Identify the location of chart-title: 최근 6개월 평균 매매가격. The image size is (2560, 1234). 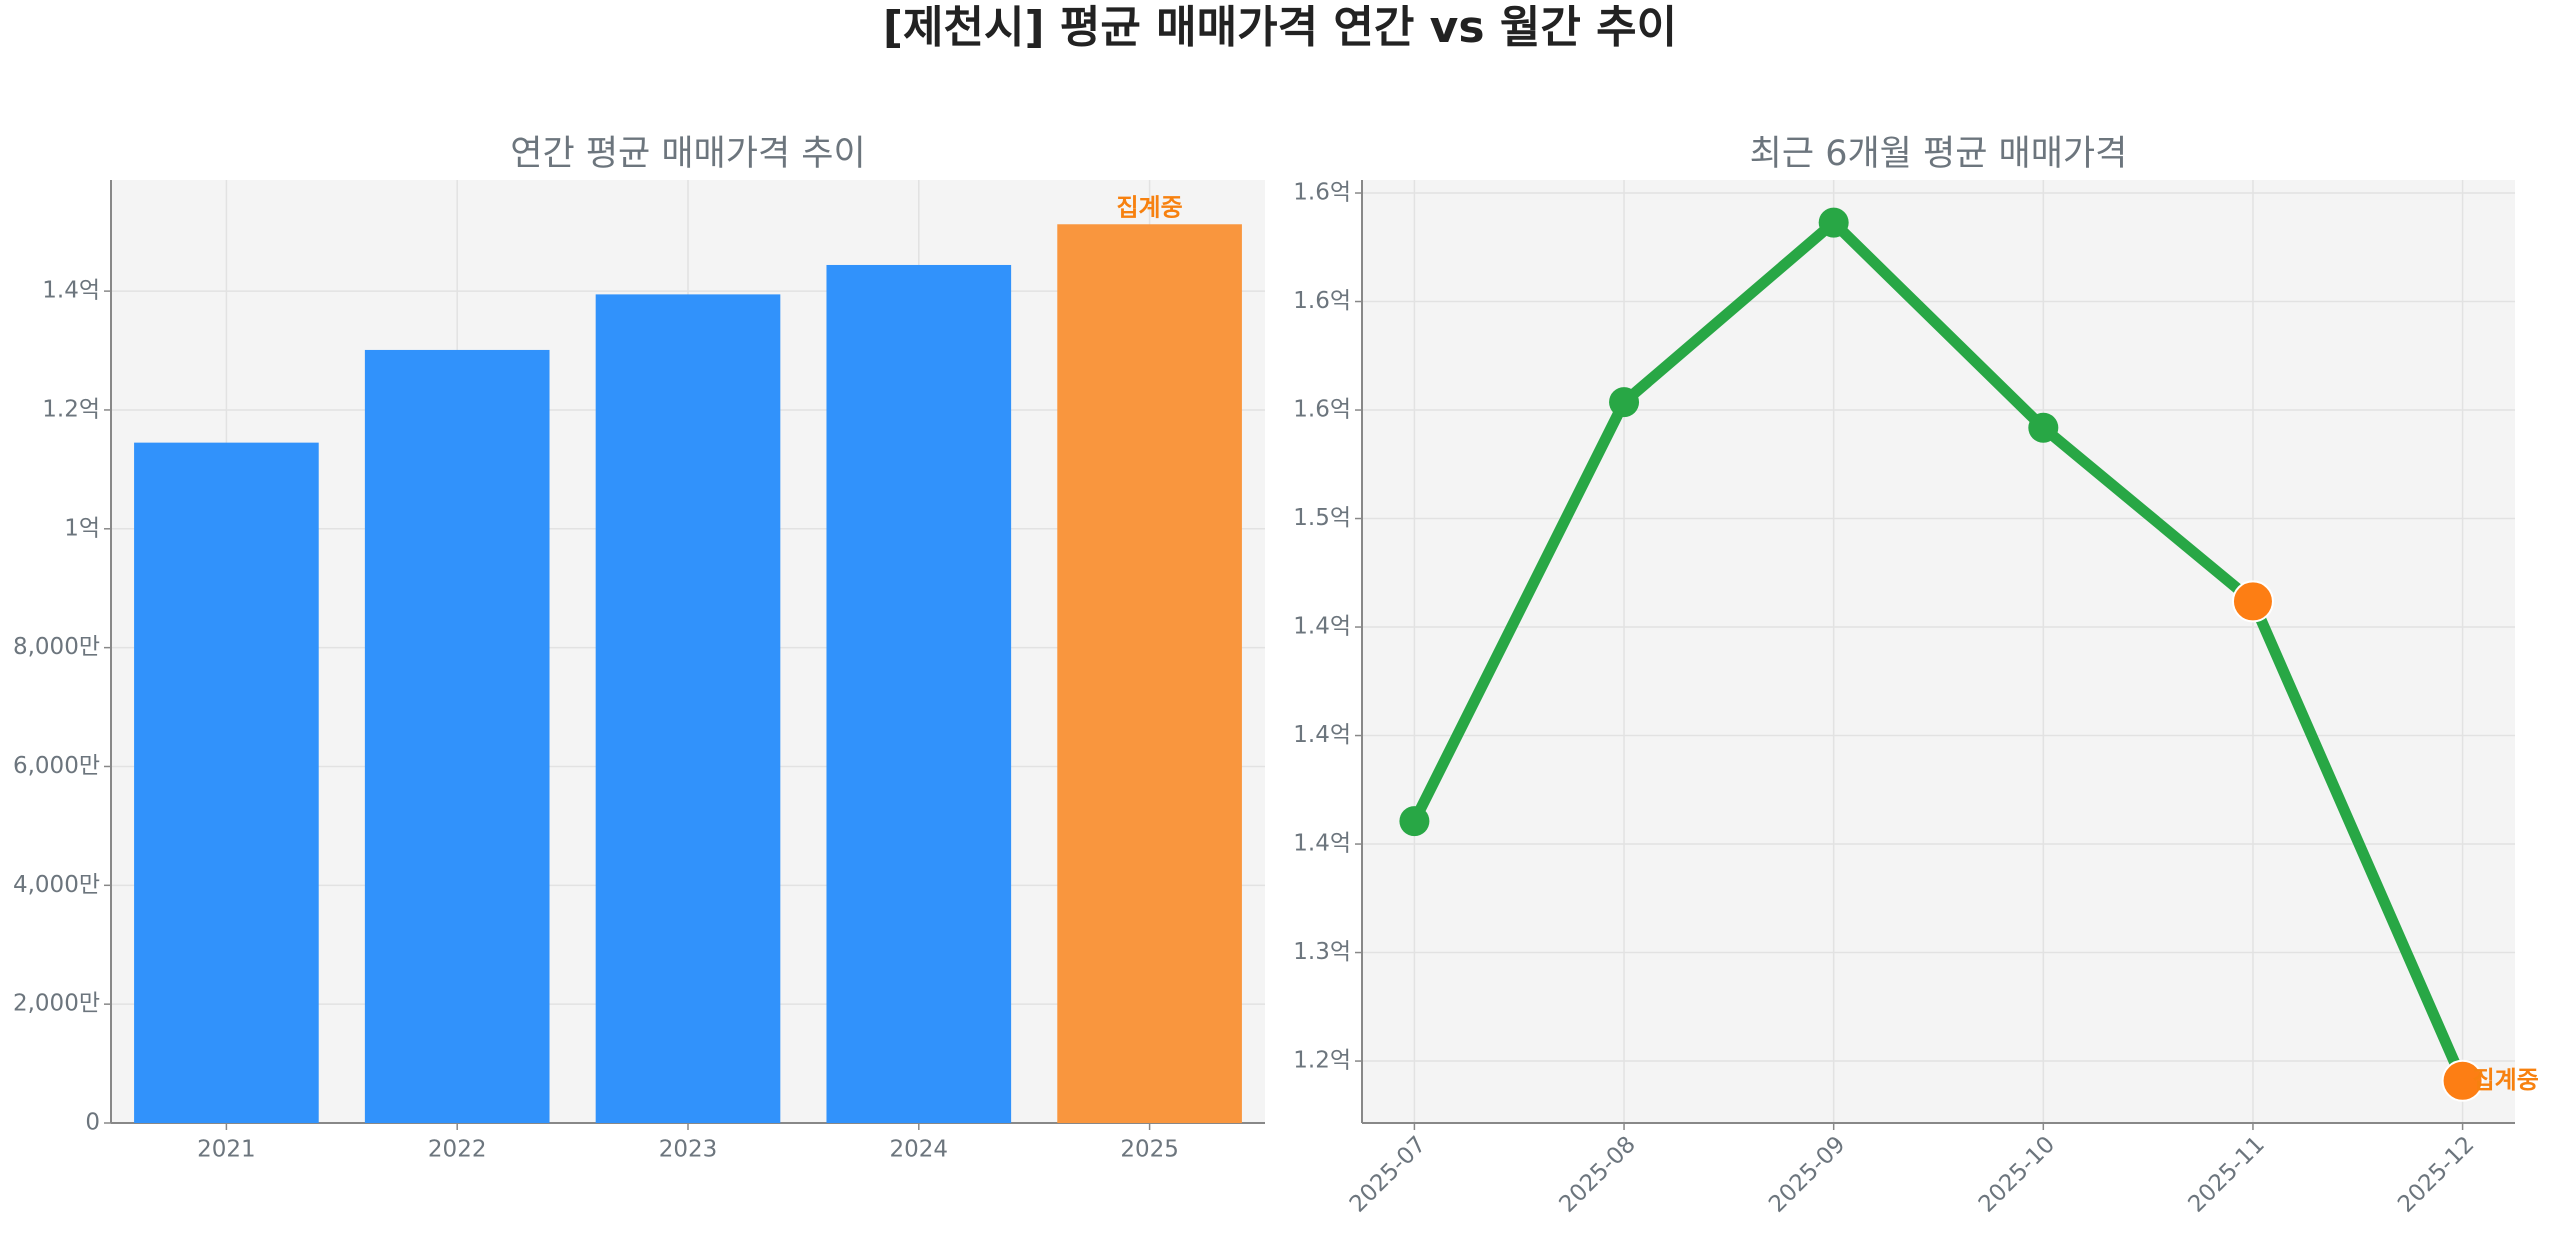
(1939, 154).